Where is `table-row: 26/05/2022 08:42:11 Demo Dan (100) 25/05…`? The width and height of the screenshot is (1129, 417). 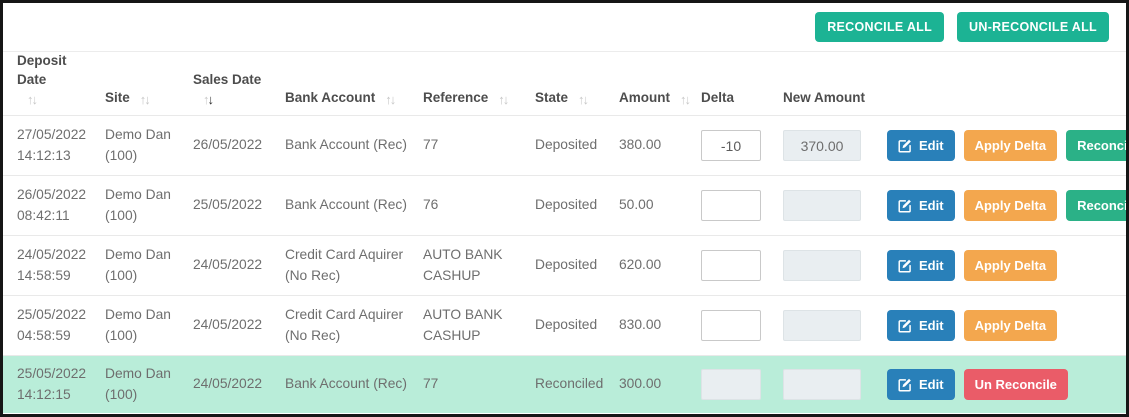 table-row: 26/05/2022 08:42:11 Demo Dan (100) 25/05… is located at coordinates (564, 205).